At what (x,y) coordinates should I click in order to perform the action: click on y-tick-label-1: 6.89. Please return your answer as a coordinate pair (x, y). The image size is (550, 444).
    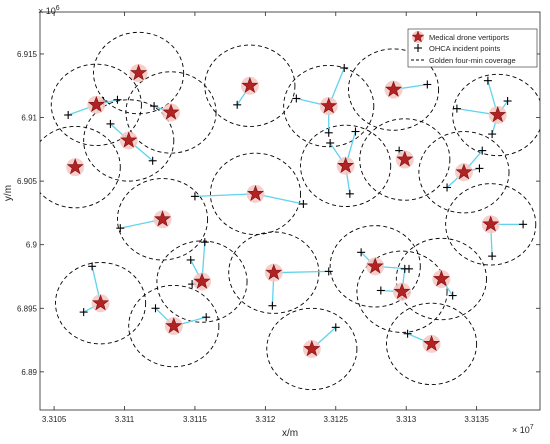
    Looking at the image, I should click on (29, 372).